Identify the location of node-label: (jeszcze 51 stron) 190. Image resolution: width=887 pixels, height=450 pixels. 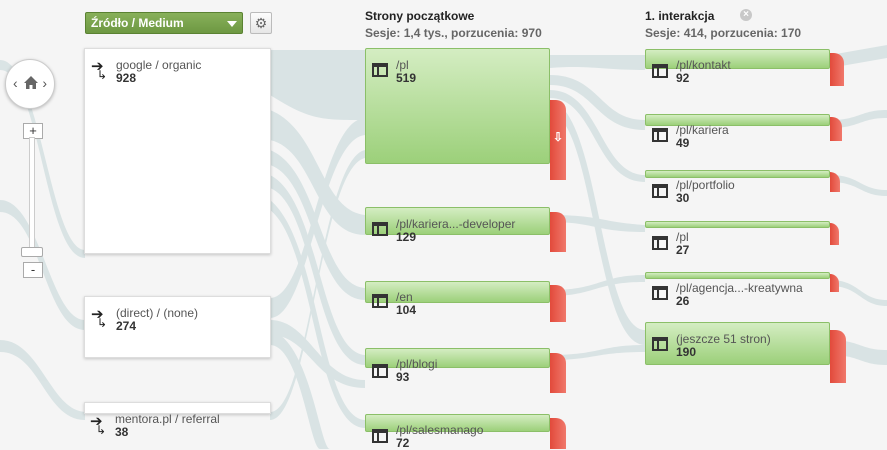
(723, 346).